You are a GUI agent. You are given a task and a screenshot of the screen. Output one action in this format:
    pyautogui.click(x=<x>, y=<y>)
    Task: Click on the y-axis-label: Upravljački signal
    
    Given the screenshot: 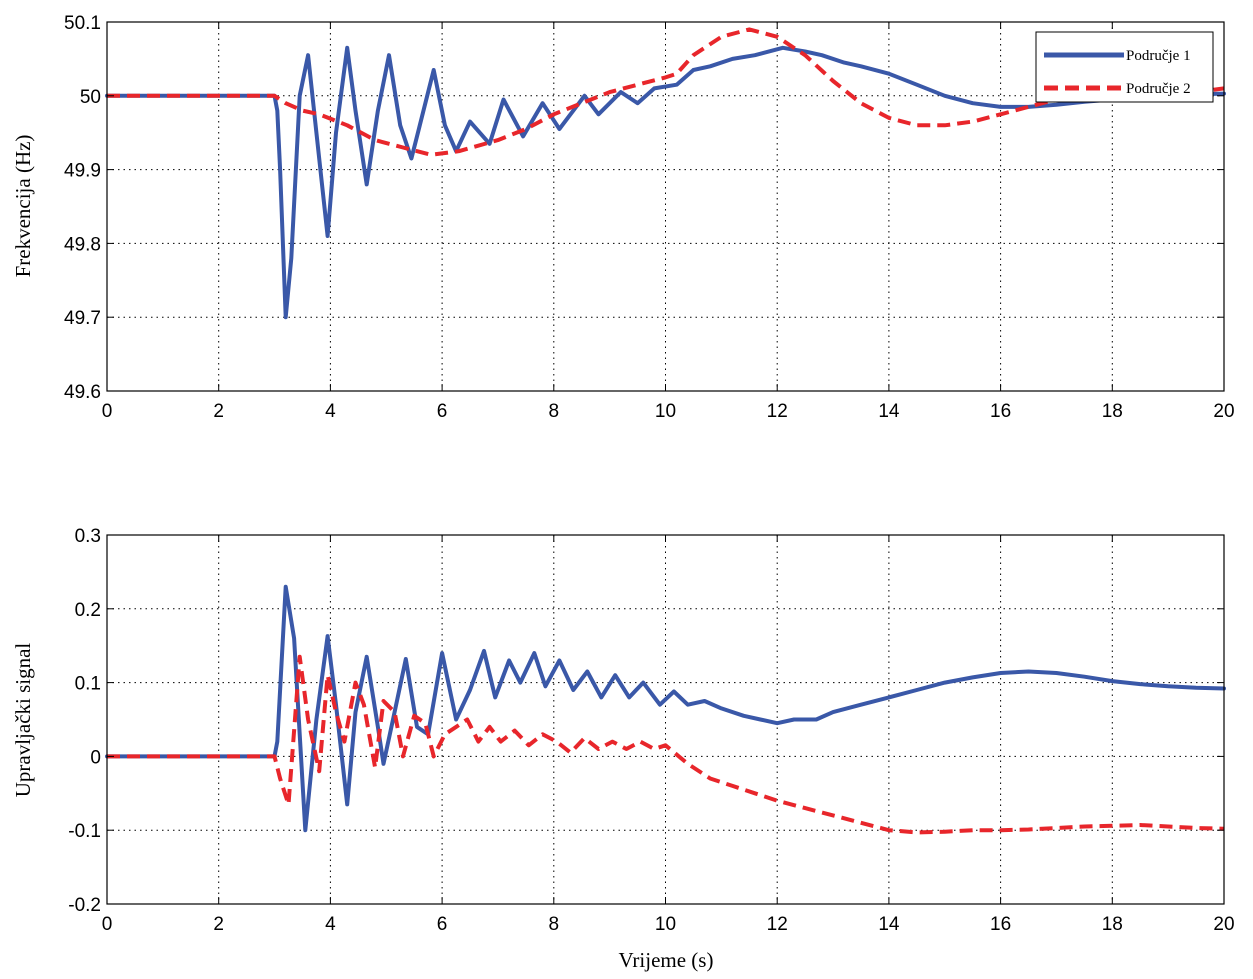 What is the action you would take?
    pyautogui.click(x=23, y=720)
    